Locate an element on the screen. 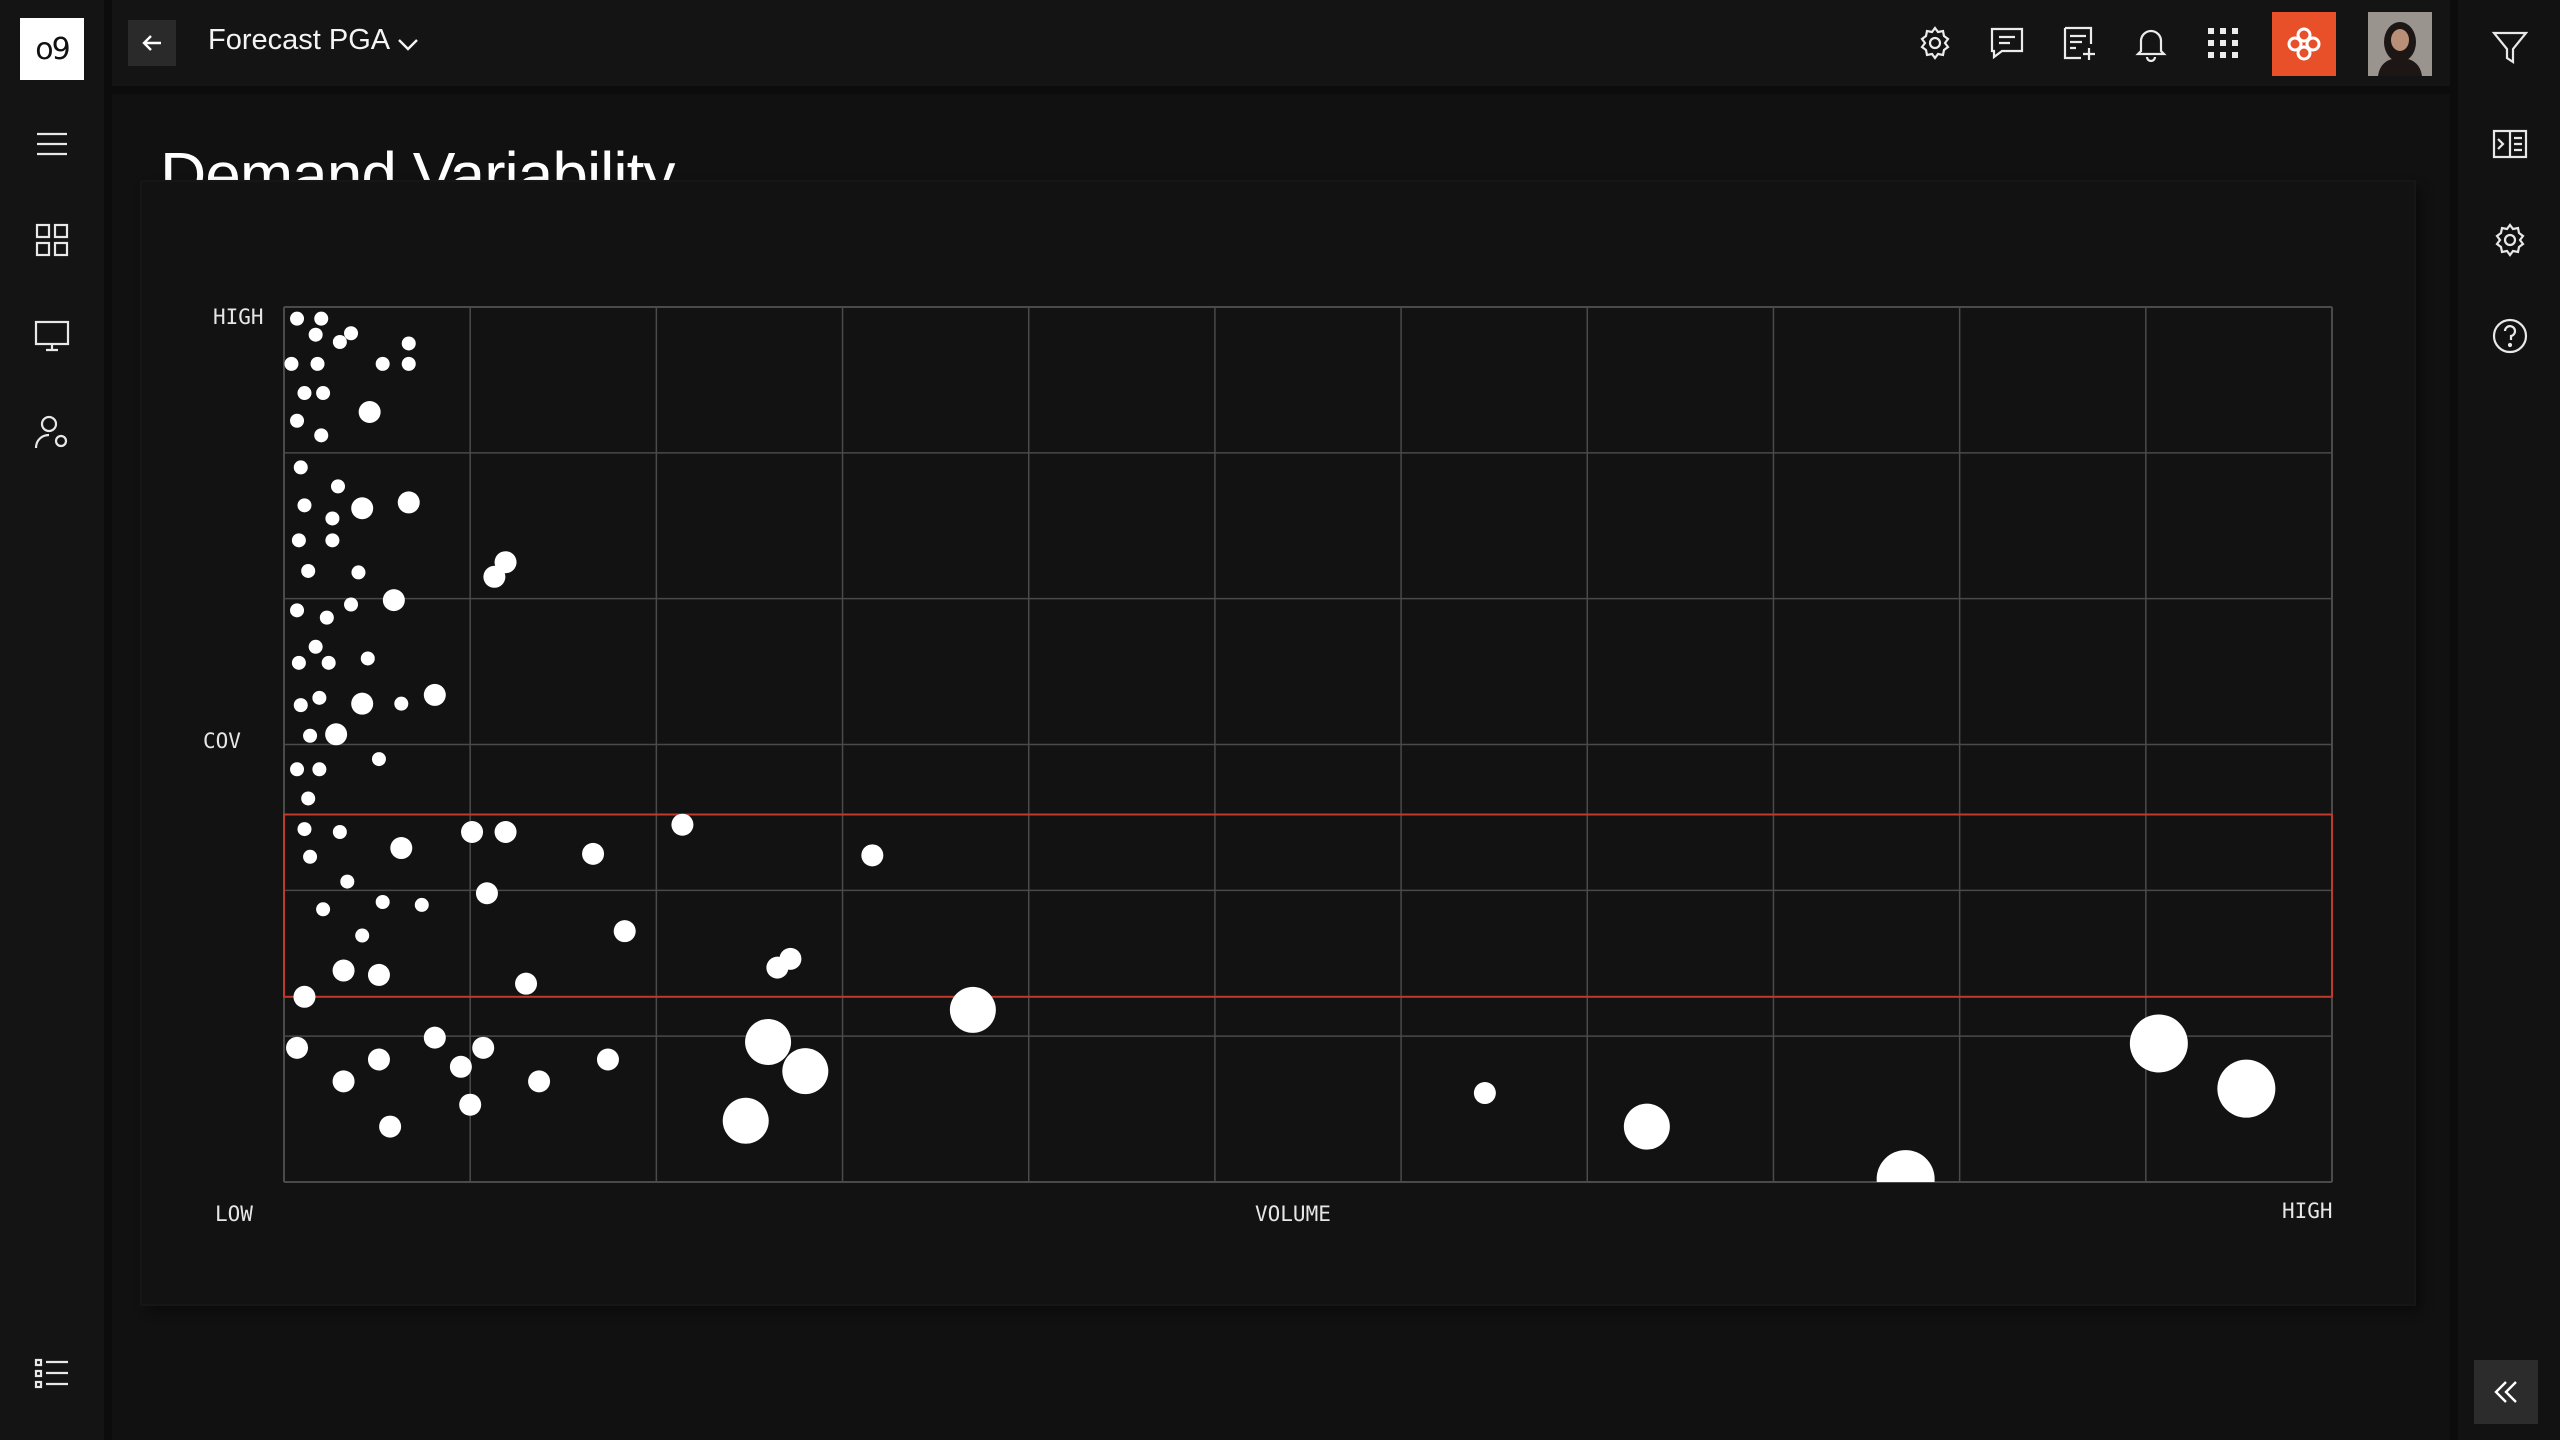  comment-icon is located at coordinates (2007, 43).